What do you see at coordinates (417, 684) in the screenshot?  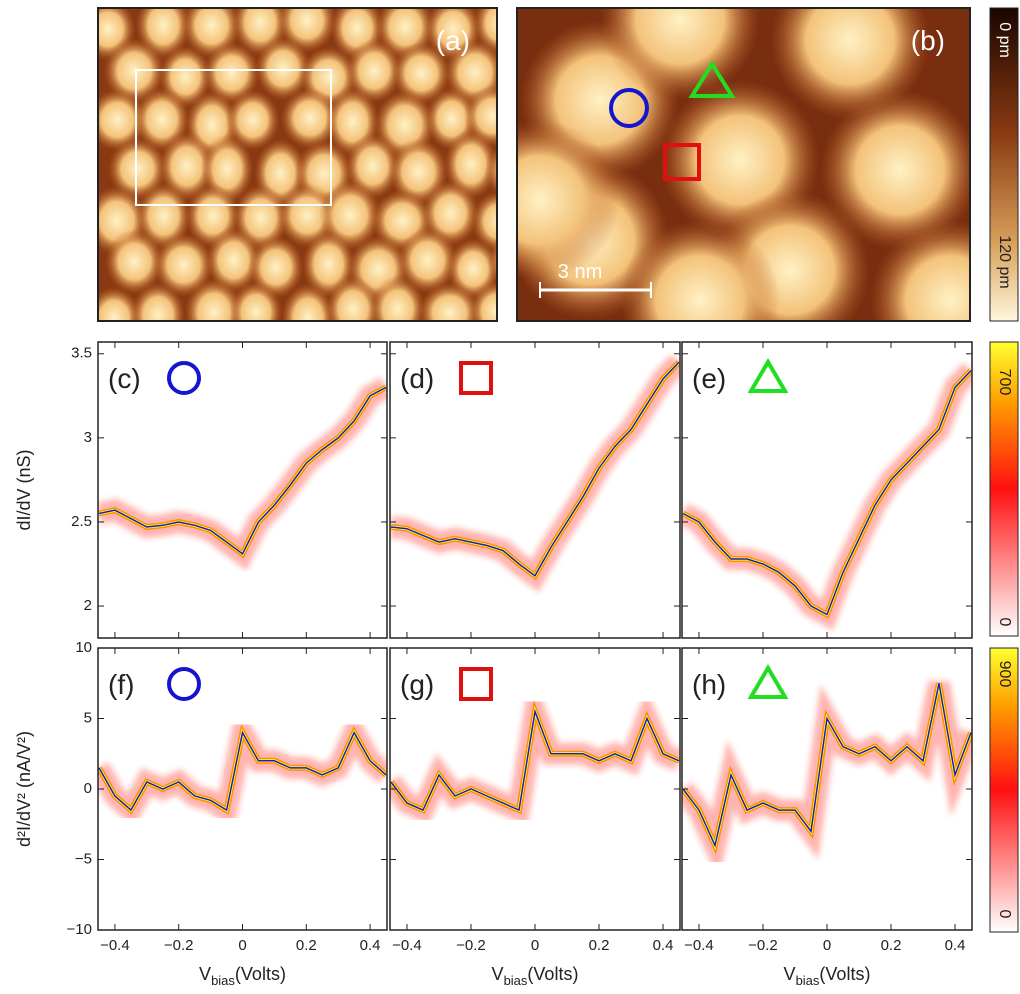 I see `panel-label: (g)` at bounding box center [417, 684].